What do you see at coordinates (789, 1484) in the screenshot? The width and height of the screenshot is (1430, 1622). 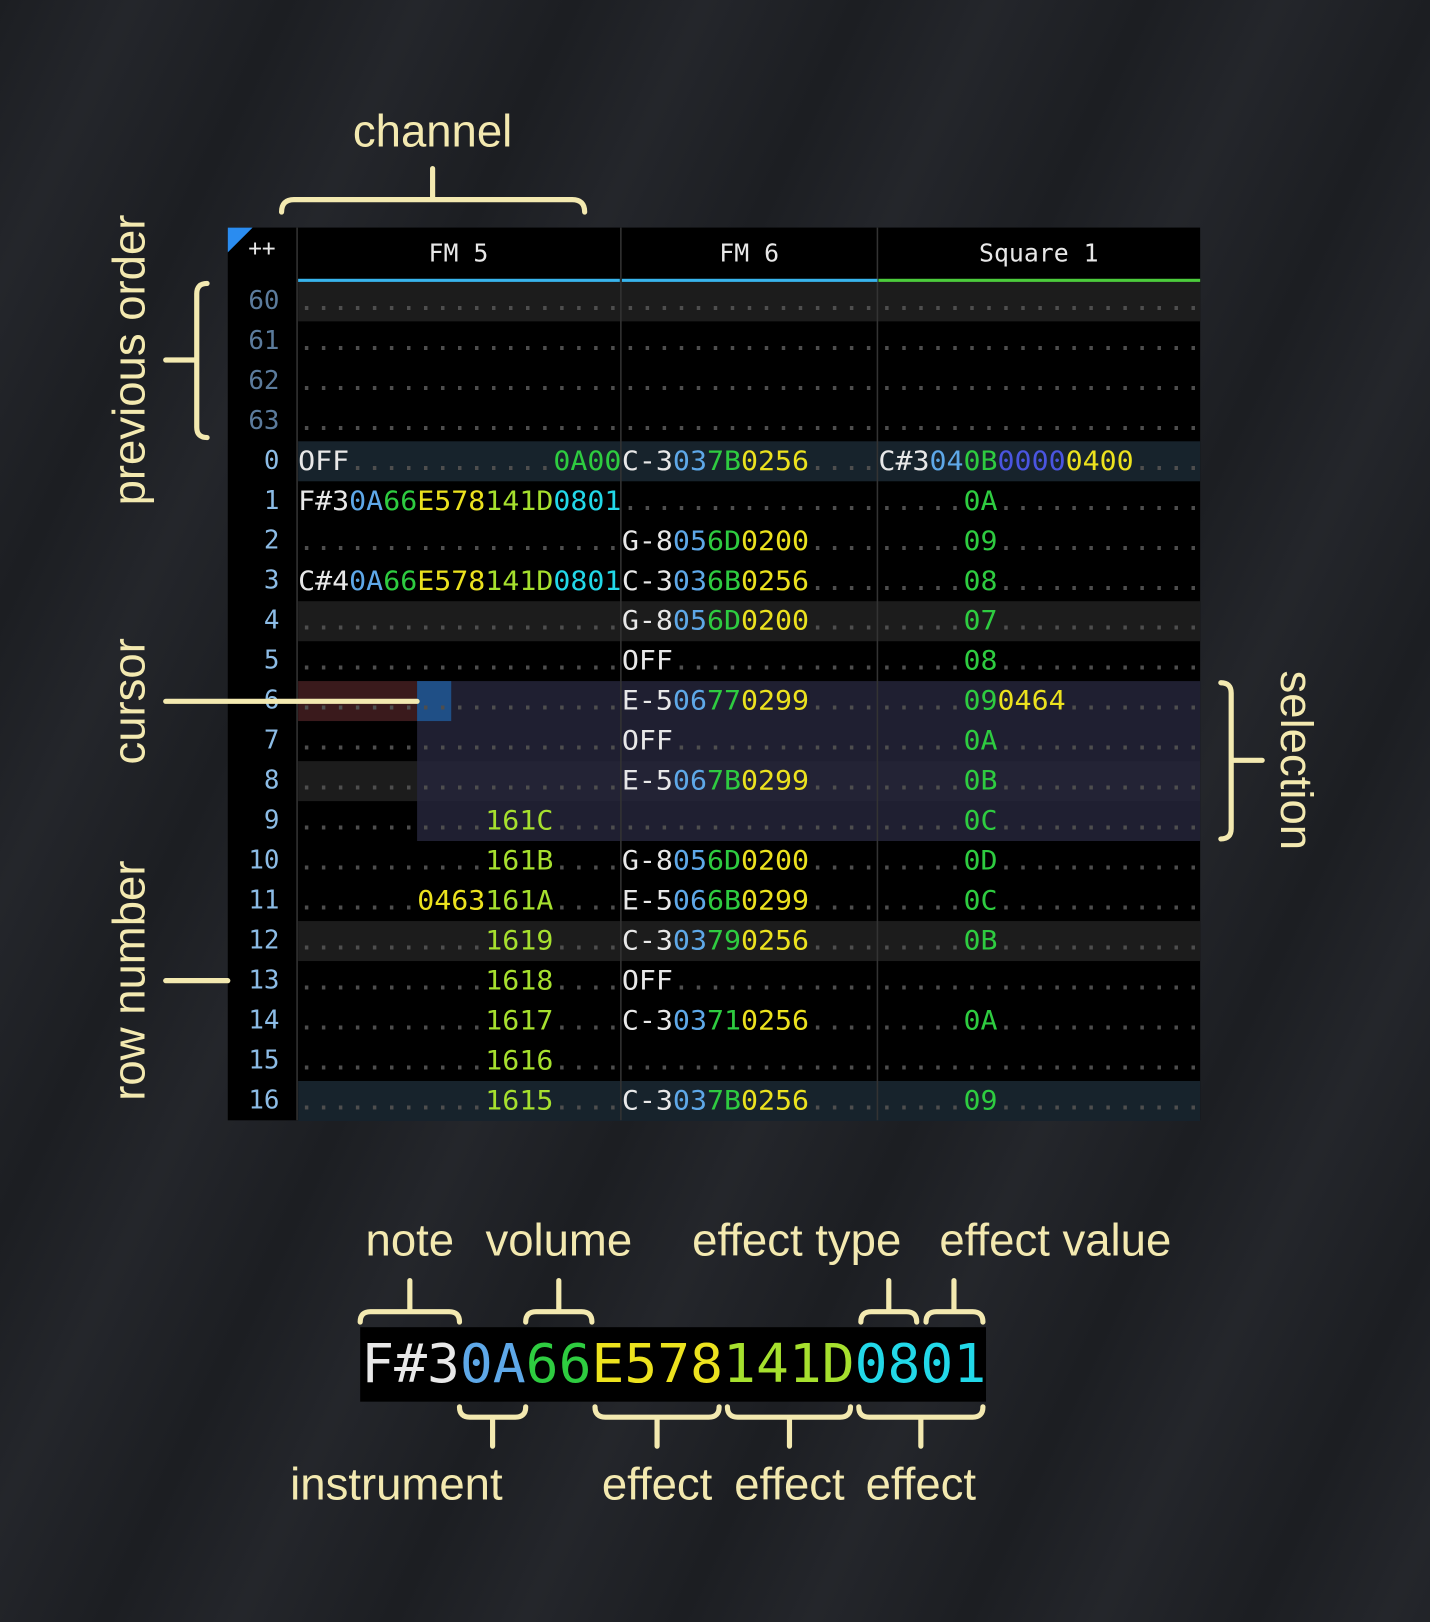 I see `legend-label: effect` at bounding box center [789, 1484].